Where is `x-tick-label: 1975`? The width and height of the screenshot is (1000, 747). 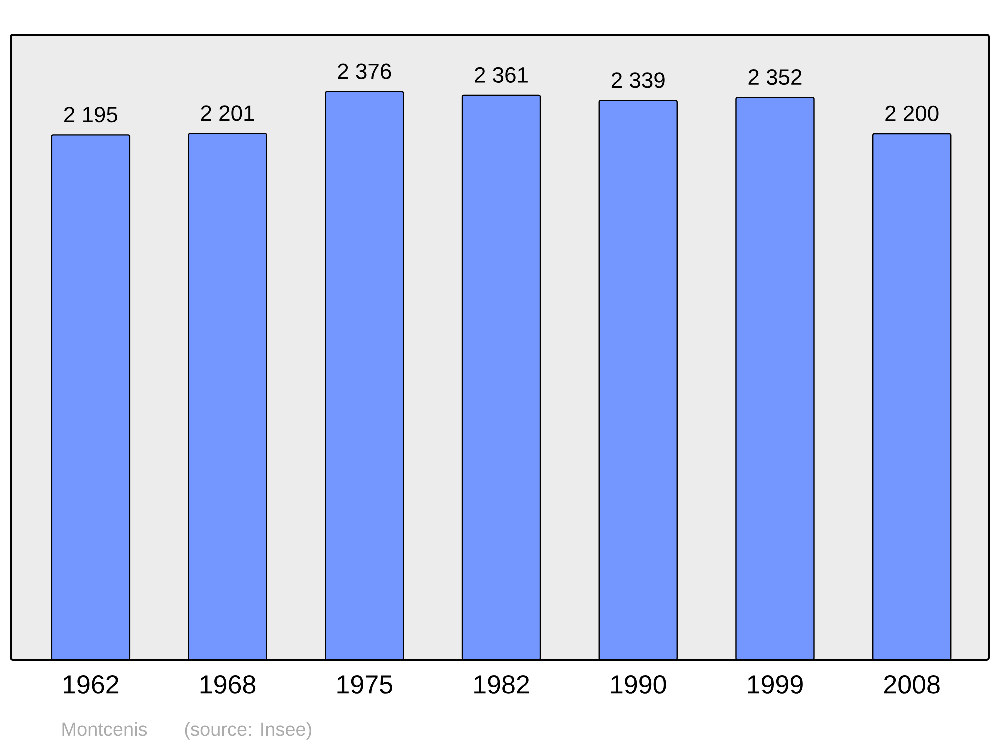 x-tick-label: 1975 is located at coordinates (365, 685).